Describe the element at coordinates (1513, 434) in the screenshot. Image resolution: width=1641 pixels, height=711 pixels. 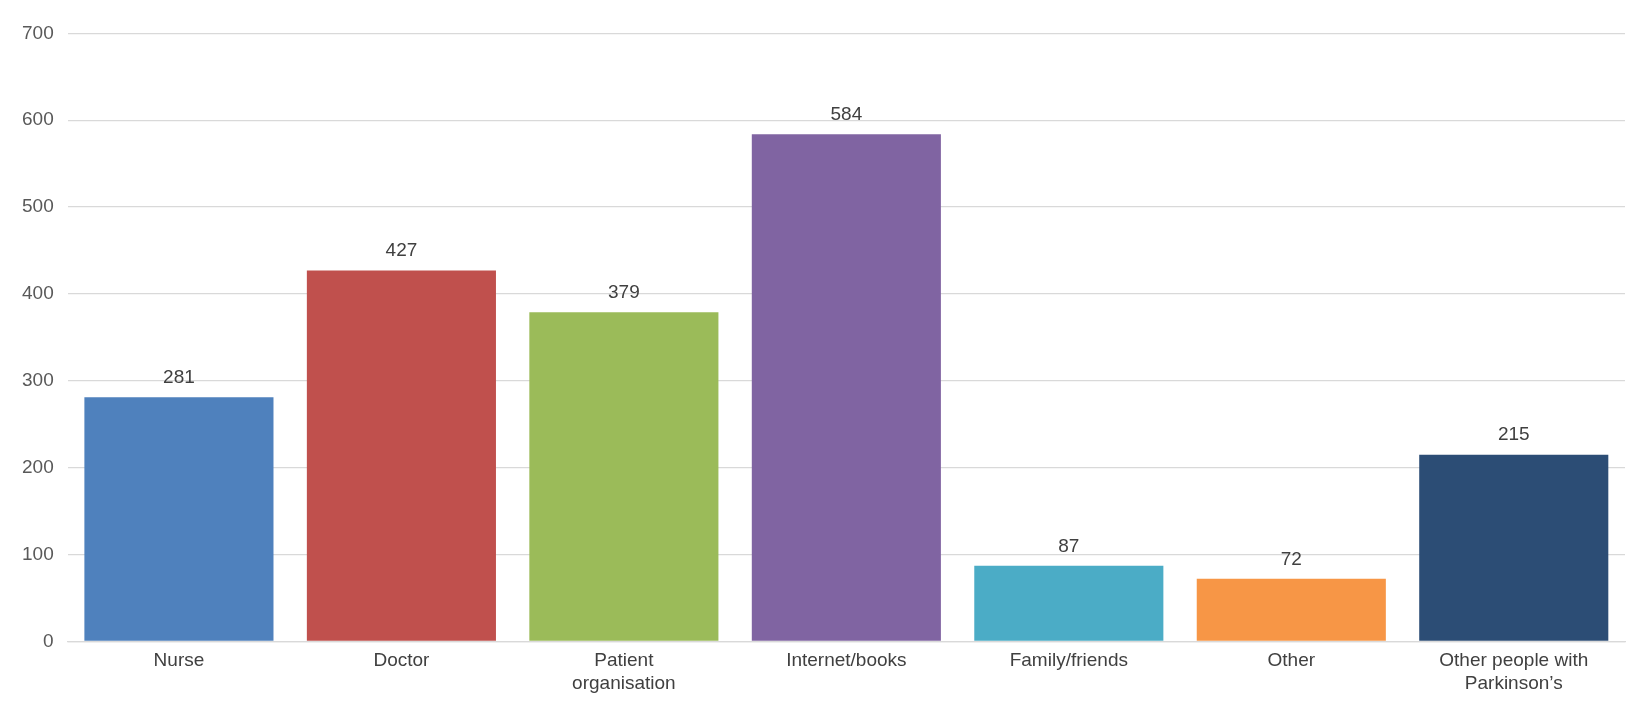
I see `data-label: 215` at that location.